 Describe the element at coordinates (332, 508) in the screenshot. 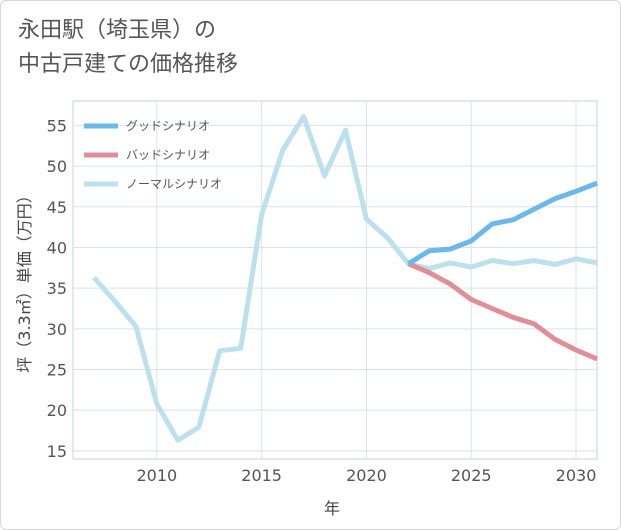

I see `x-axis-label: 年` at that location.